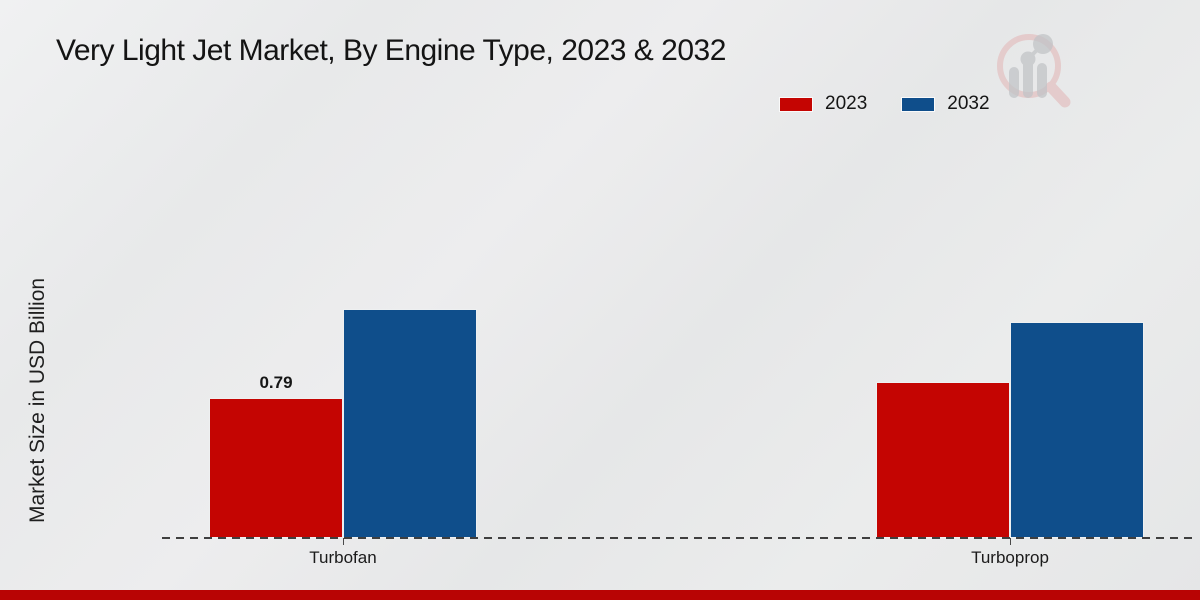 The image size is (1200, 600). What do you see at coordinates (968, 103) in the screenshot?
I see `legend-label-2032: 2032` at bounding box center [968, 103].